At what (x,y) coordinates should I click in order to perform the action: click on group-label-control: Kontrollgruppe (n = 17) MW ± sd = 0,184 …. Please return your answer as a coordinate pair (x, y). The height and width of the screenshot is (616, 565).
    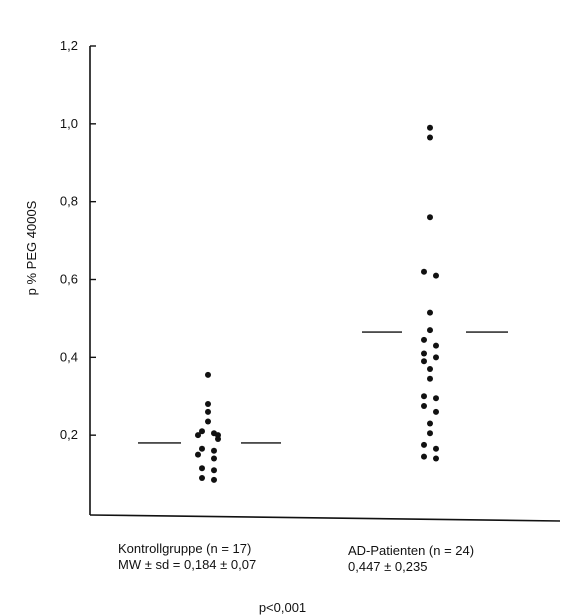
    Looking at the image, I should click on (187, 557).